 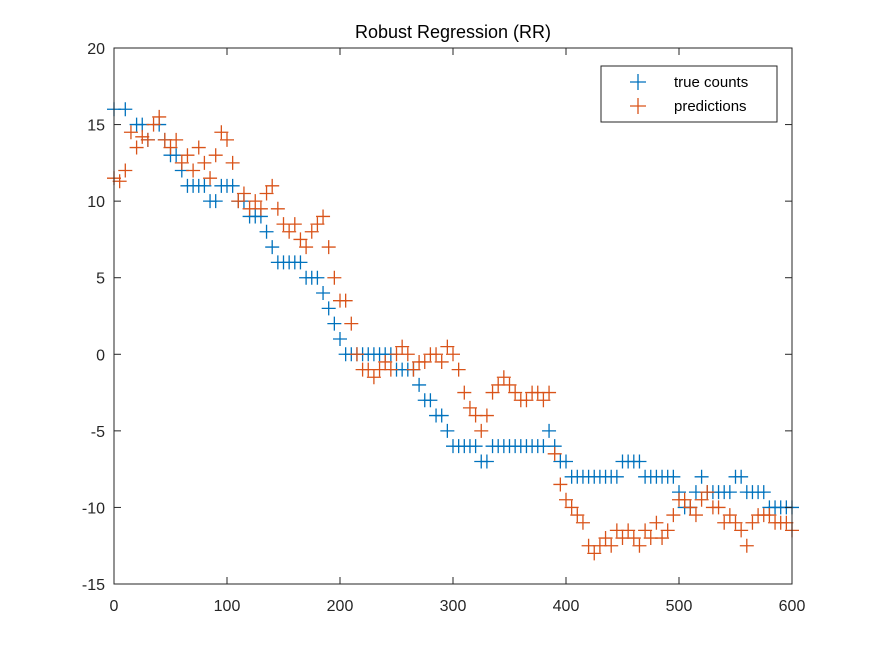 What do you see at coordinates (638, 106) in the screenshot?
I see `legend-marker-predictions` at bounding box center [638, 106].